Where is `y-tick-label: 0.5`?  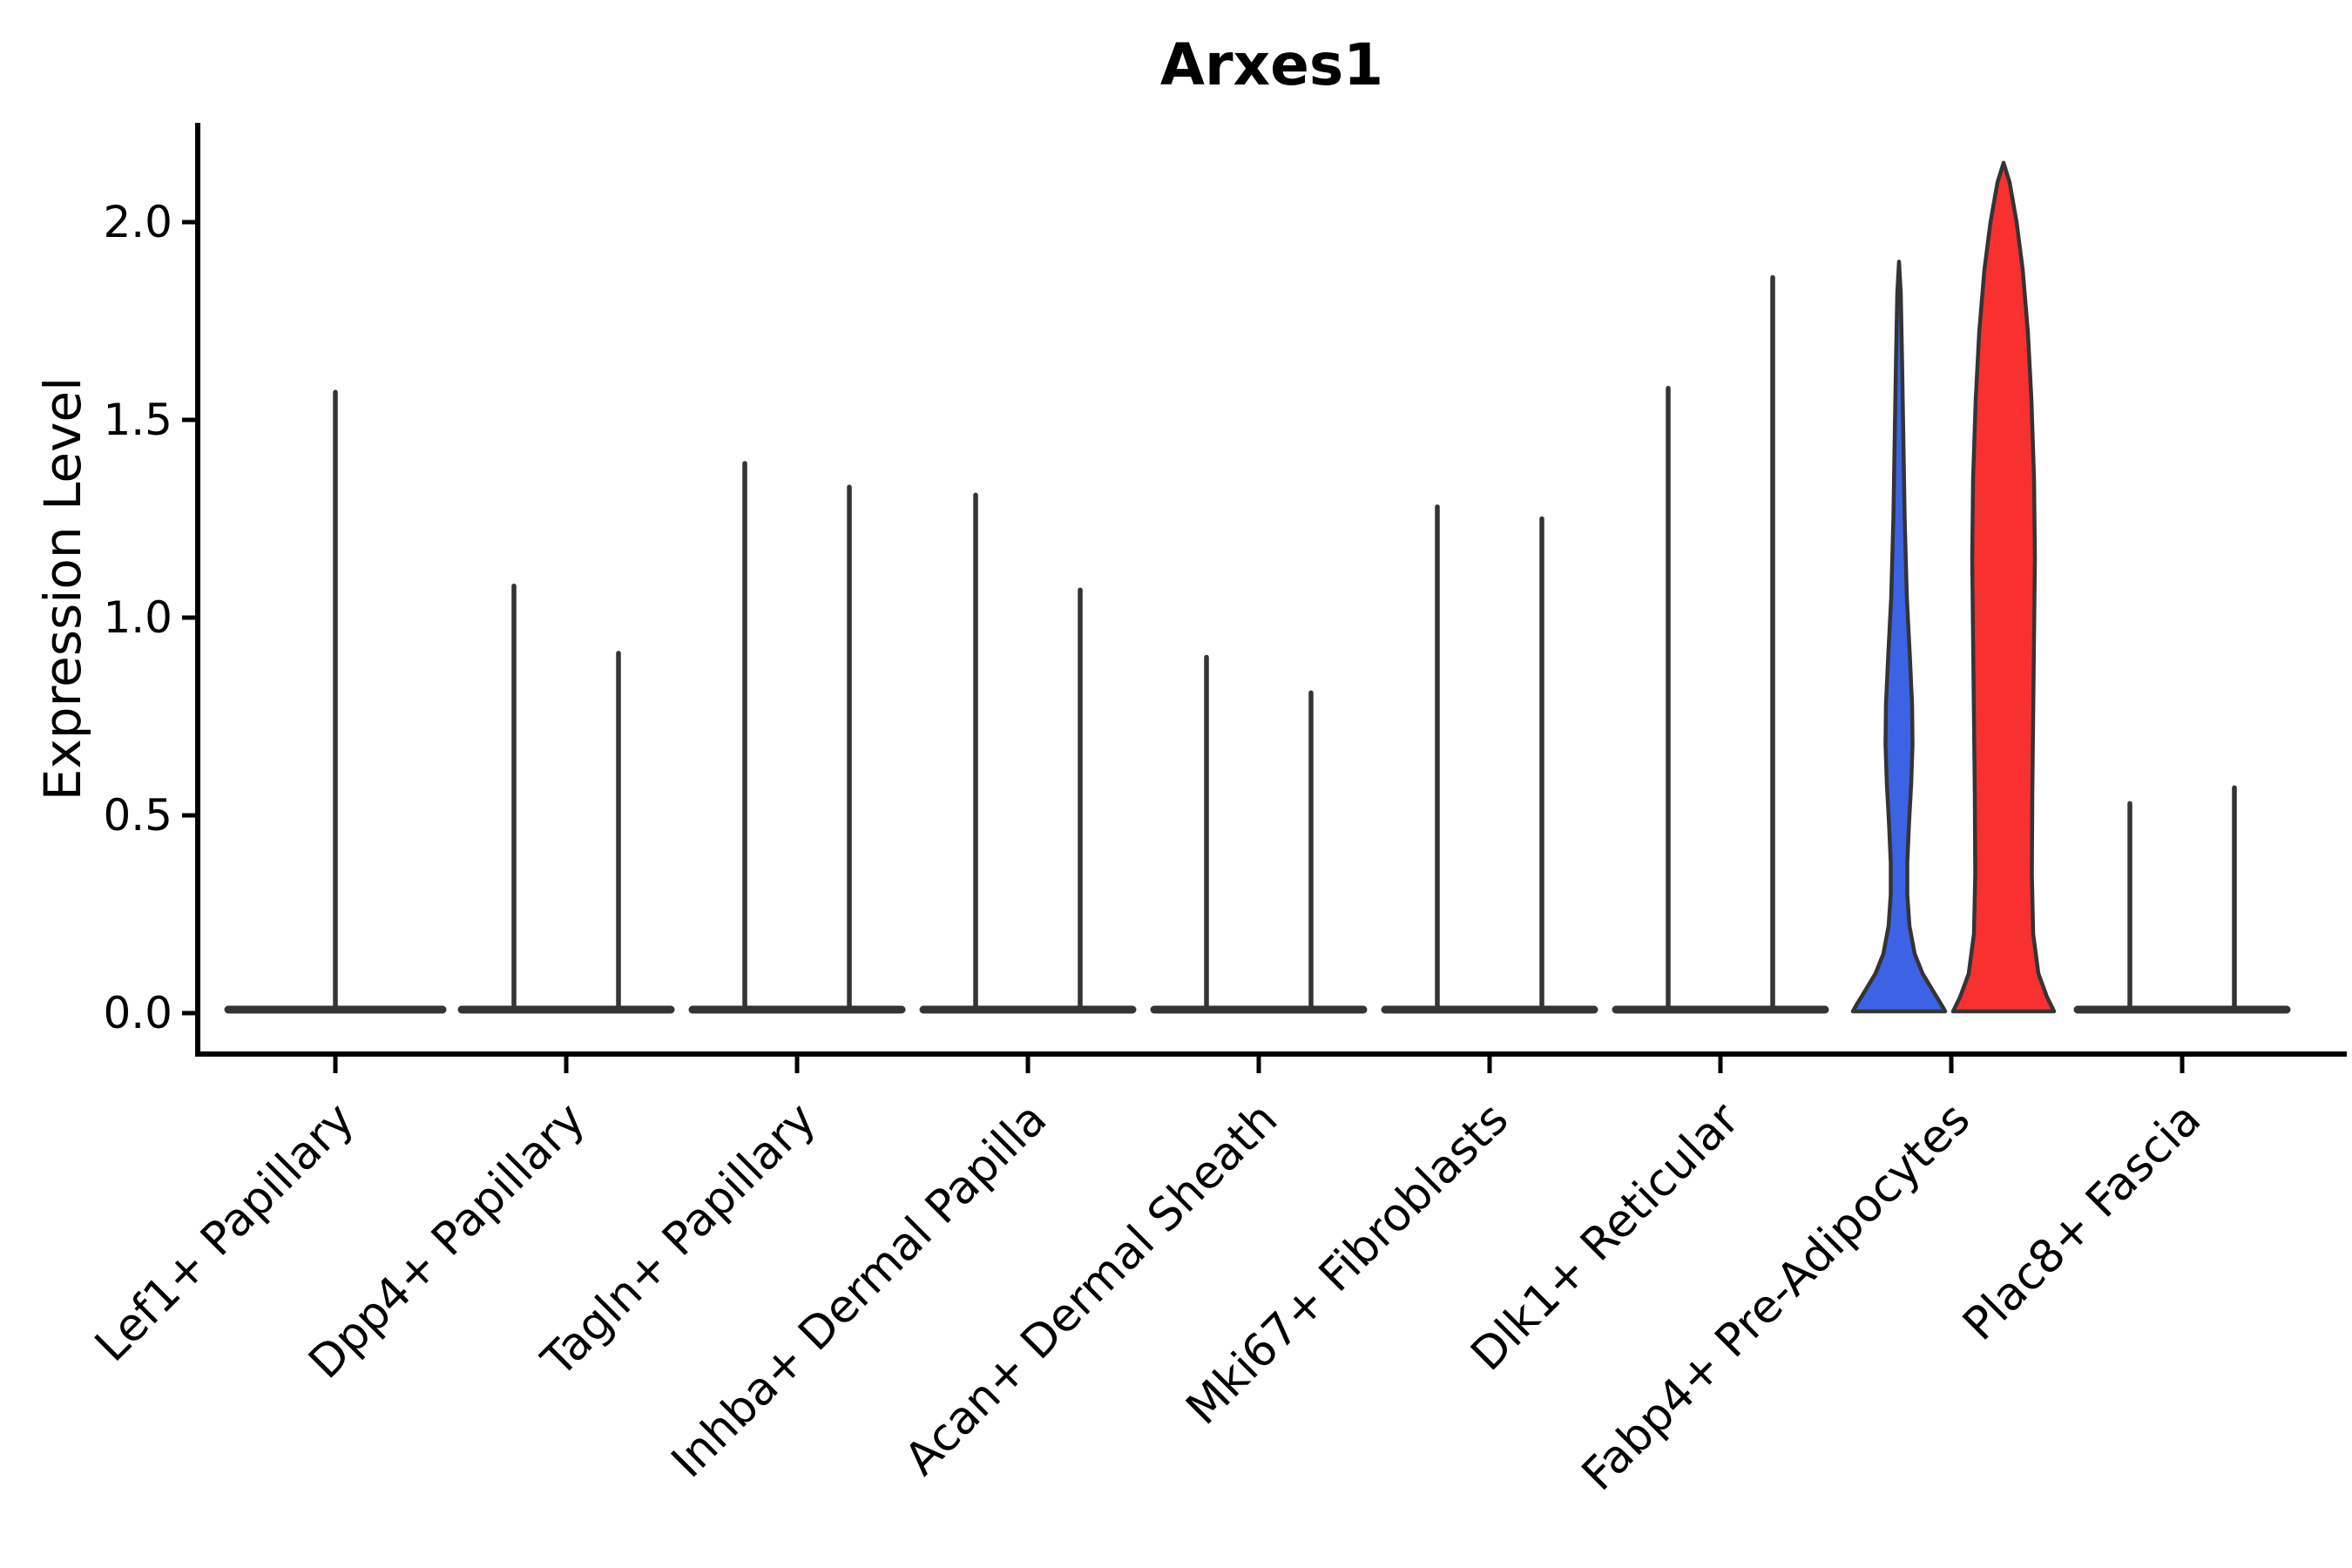 y-tick-label: 0.5 is located at coordinates (137, 815).